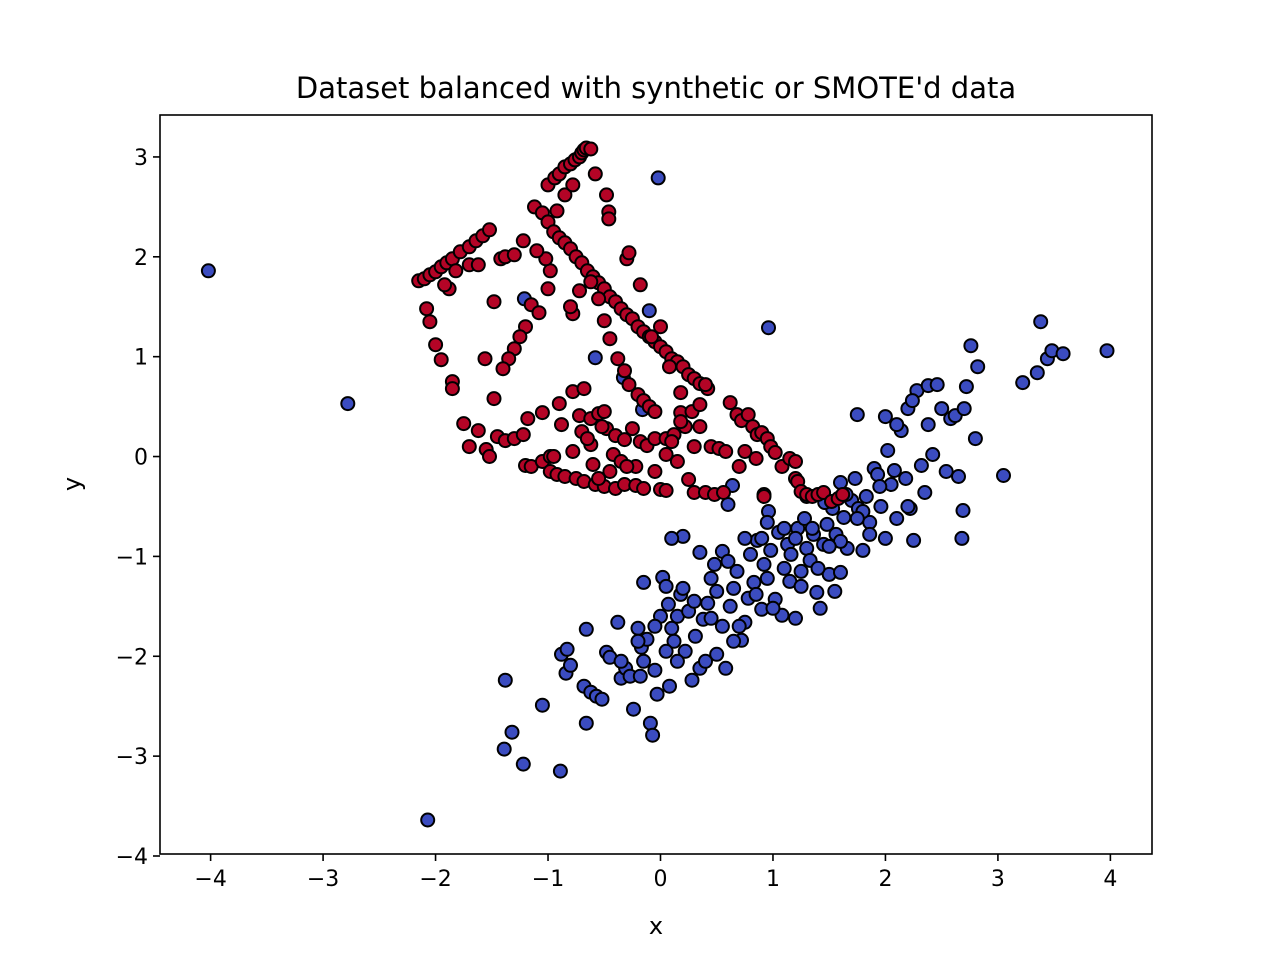  What do you see at coordinates (885, 879) in the screenshot?
I see `x-tick-label: 2` at bounding box center [885, 879].